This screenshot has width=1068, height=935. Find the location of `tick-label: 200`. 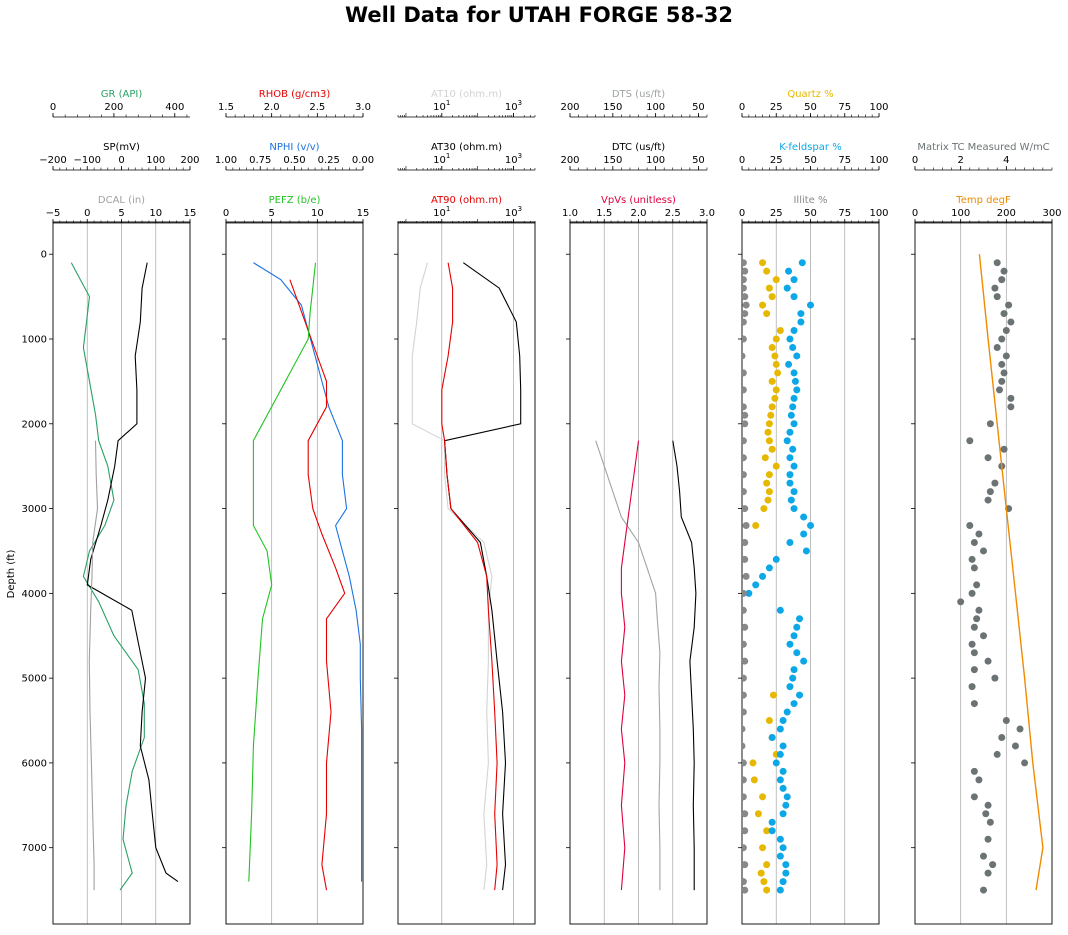

tick-label: 200 is located at coordinates (569, 107).